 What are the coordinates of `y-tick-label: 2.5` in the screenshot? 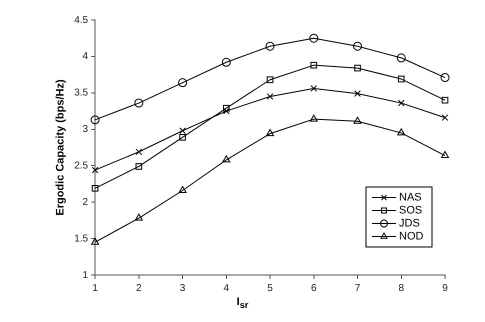 It's located at (81, 166).